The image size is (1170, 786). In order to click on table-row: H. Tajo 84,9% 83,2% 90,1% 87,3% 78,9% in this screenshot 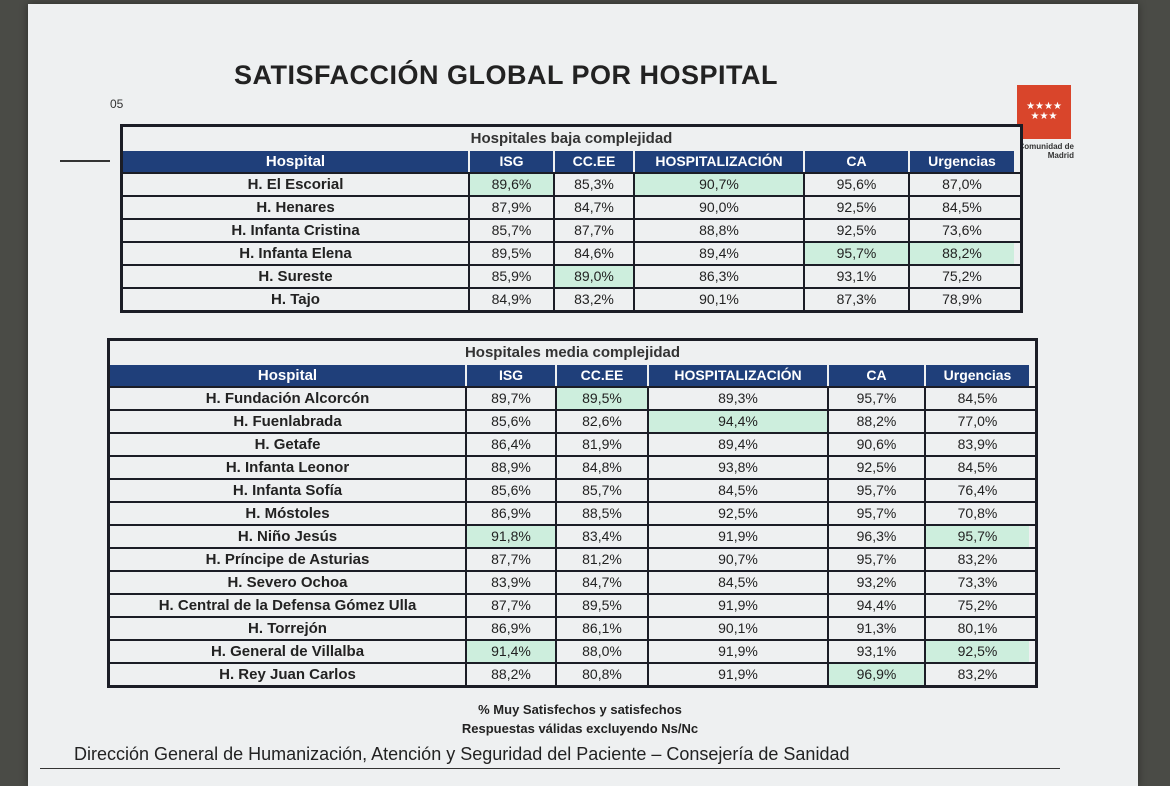, I will do `click(571, 298)`.